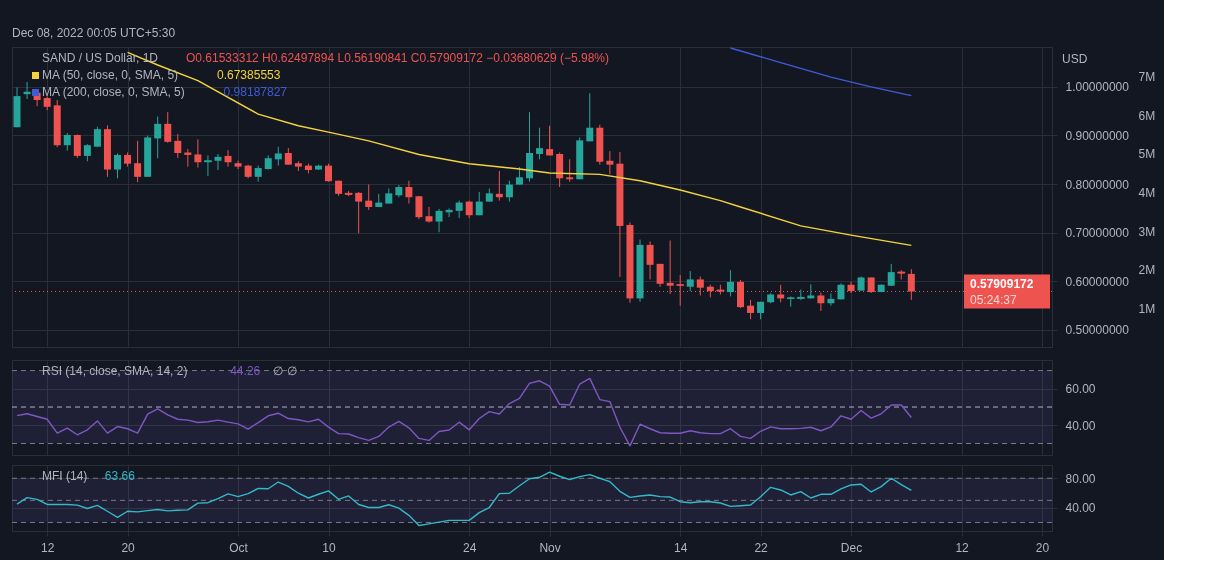  What do you see at coordinates (1147, 270) in the screenshot?
I see `y2-tick-label: 2M` at bounding box center [1147, 270].